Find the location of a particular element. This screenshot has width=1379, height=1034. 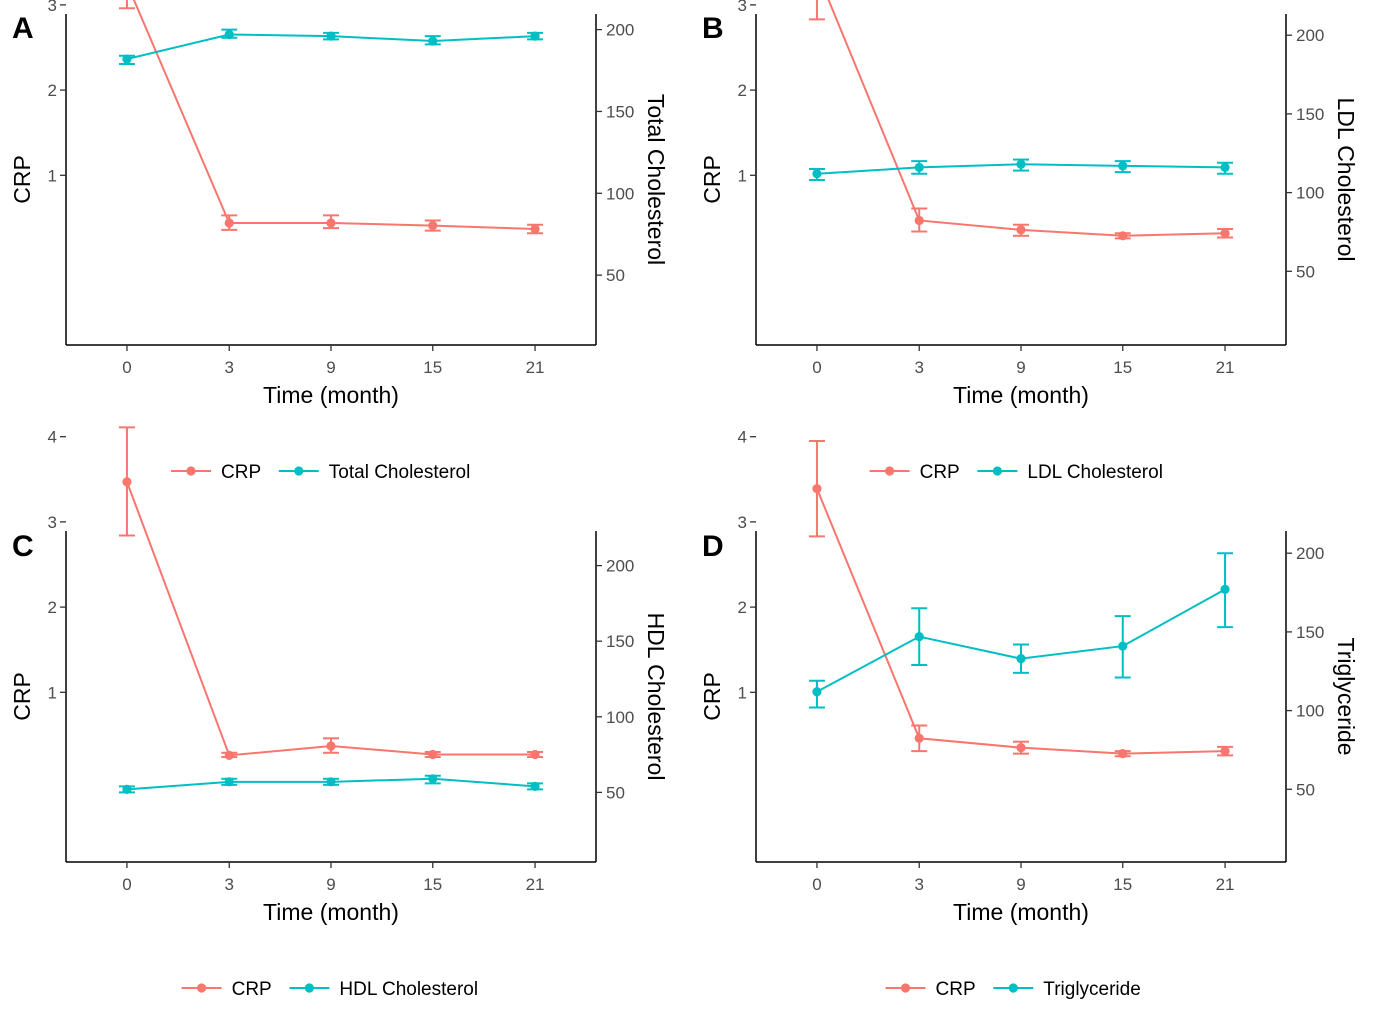

panel-tag: C is located at coordinates (23, 546).